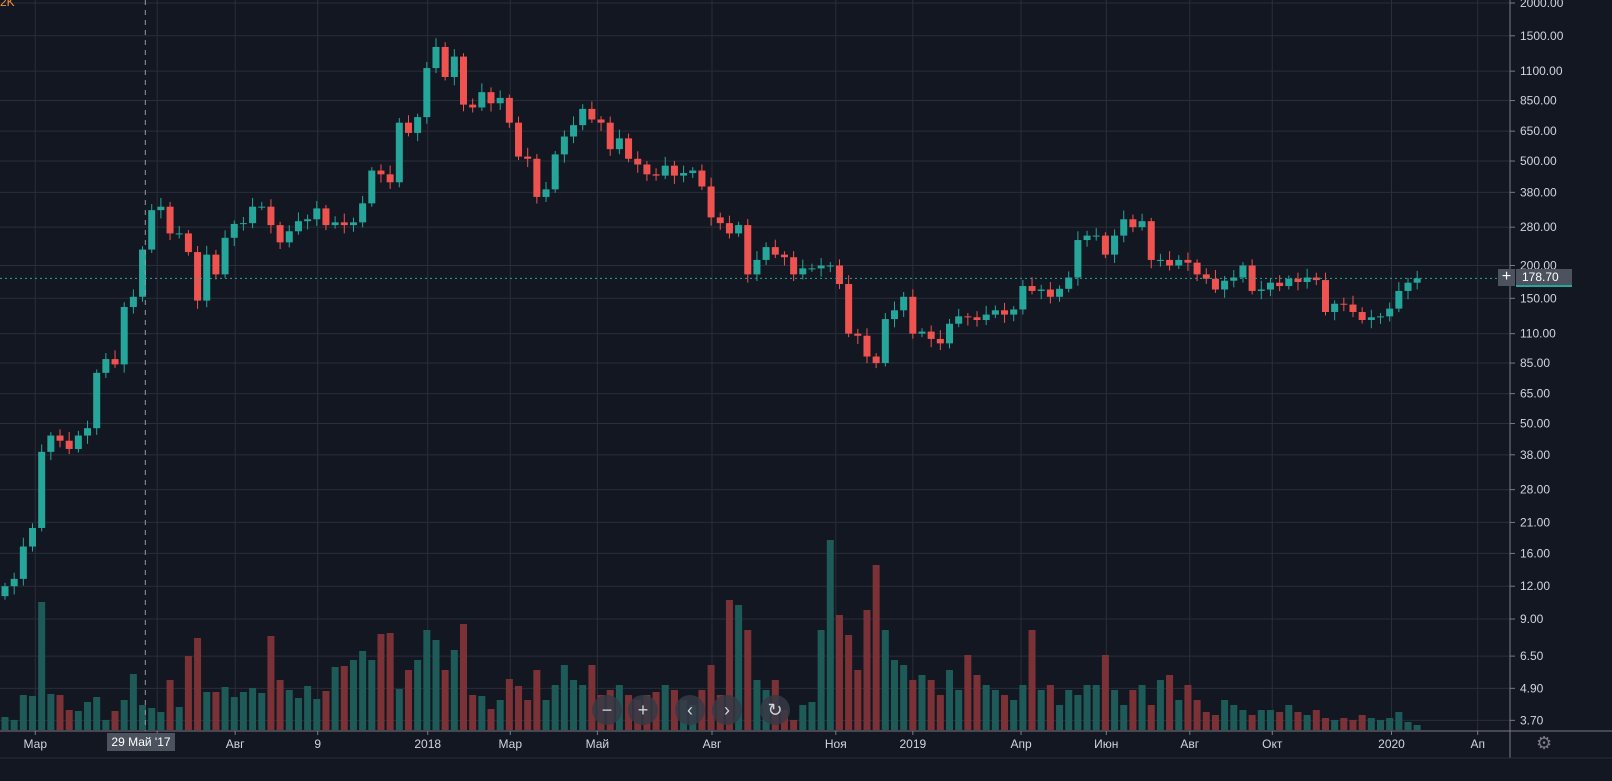 This screenshot has width=1612, height=781. I want to click on symbol-label: 2K, so click(7, 4).